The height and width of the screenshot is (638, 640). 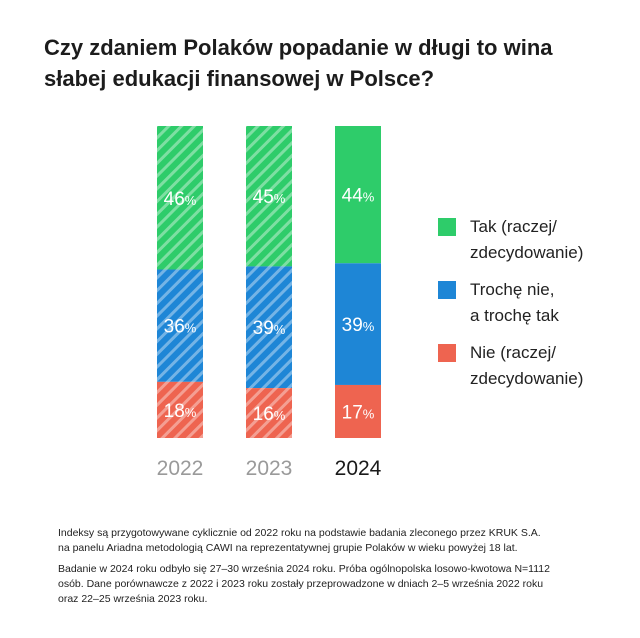 What do you see at coordinates (133, 599) in the screenshot?
I see `note-2-line-3: oraz 22–25 września 2023 roku.` at bounding box center [133, 599].